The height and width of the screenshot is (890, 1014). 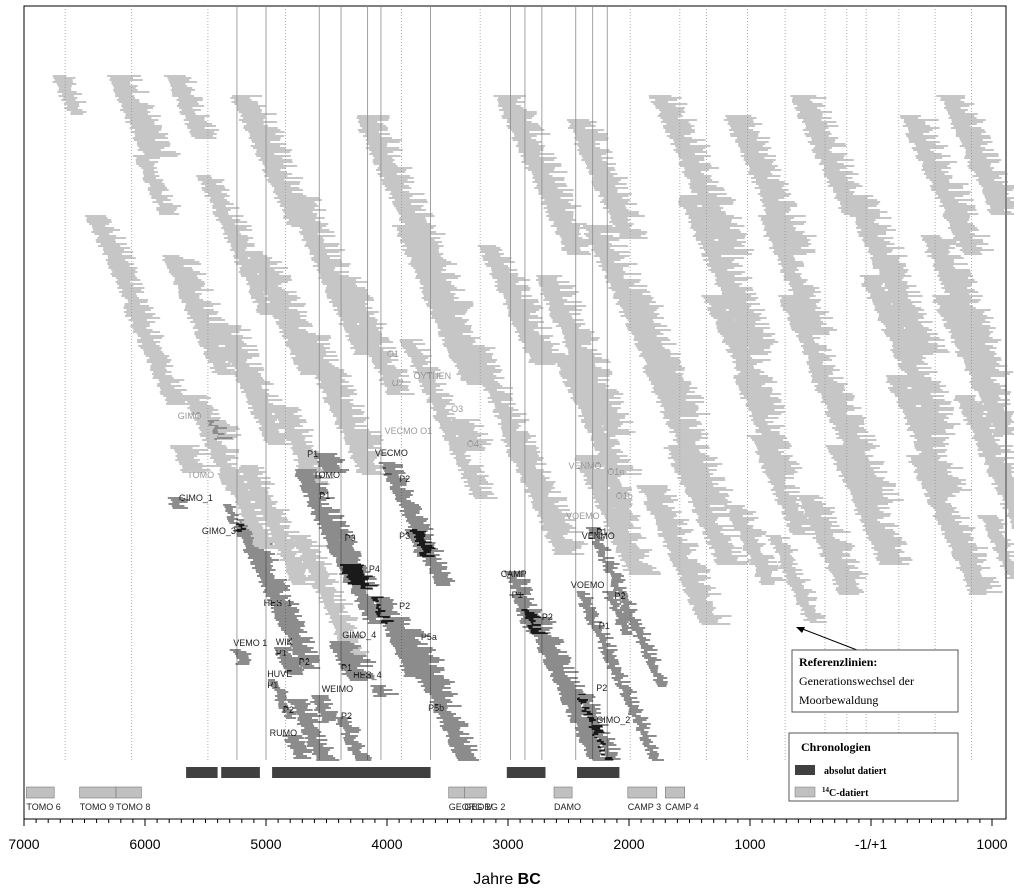 What do you see at coordinates (374, 569) in the screenshot?
I see `sequence-label: P4` at bounding box center [374, 569].